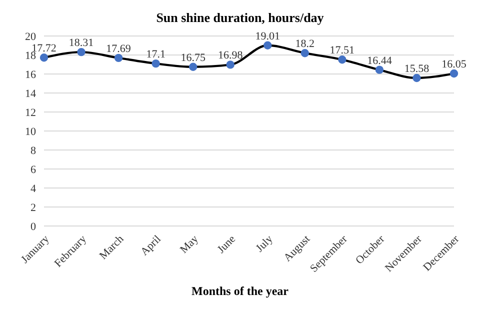 The width and height of the screenshot is (480, 310). What do you see at coordinates (33, 226) in the screenshot?
I see `y-tick-label: 0` at bounding box center [33, 226].